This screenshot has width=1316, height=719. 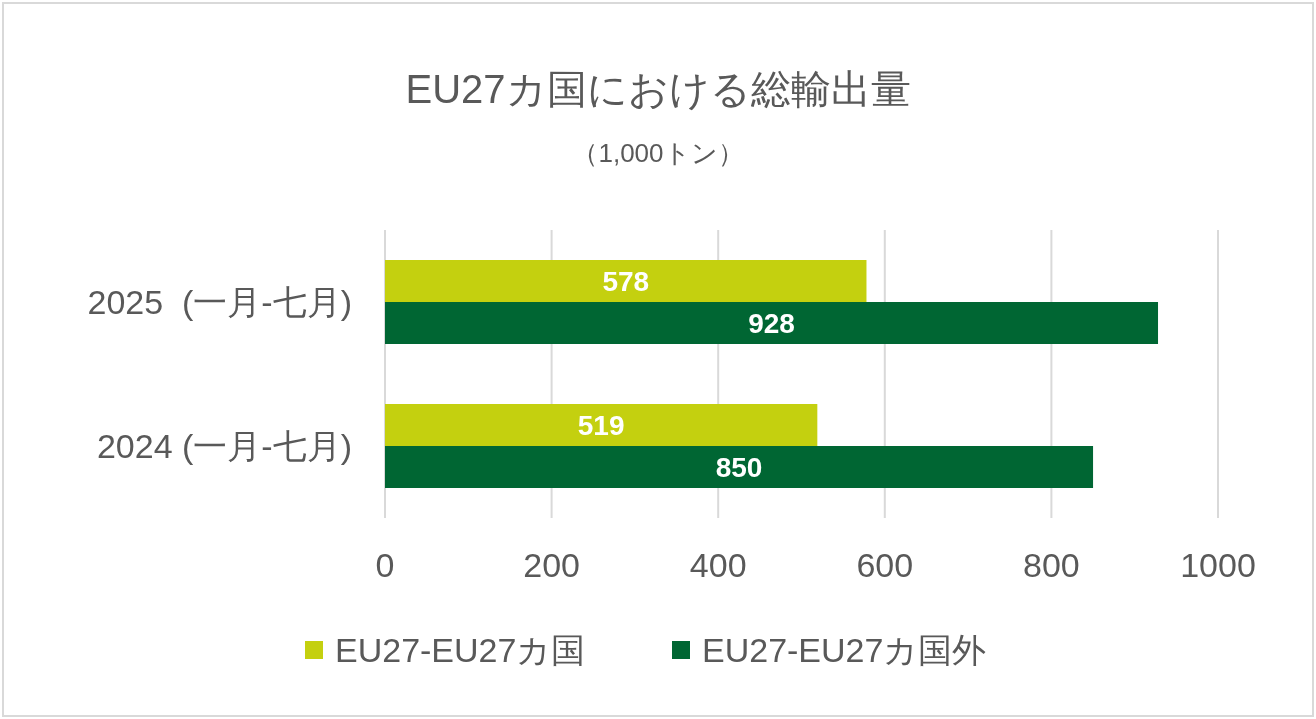 I want to click on legend-label: EU27-EU27カ国, so click(x=460, y=650).